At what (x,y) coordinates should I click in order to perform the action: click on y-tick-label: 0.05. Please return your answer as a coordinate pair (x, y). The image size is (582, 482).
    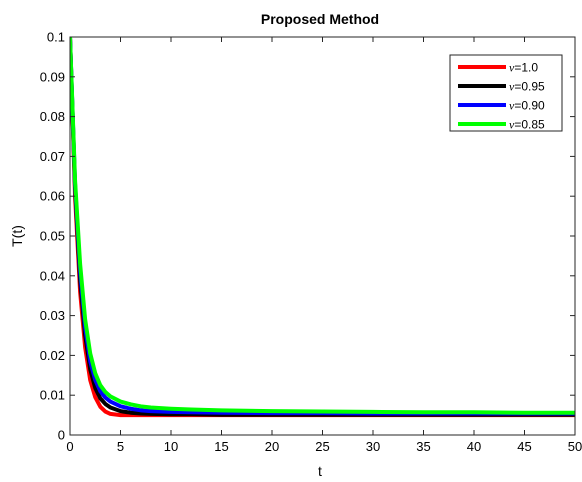
    Looking at the image, I should click on (52, 236).